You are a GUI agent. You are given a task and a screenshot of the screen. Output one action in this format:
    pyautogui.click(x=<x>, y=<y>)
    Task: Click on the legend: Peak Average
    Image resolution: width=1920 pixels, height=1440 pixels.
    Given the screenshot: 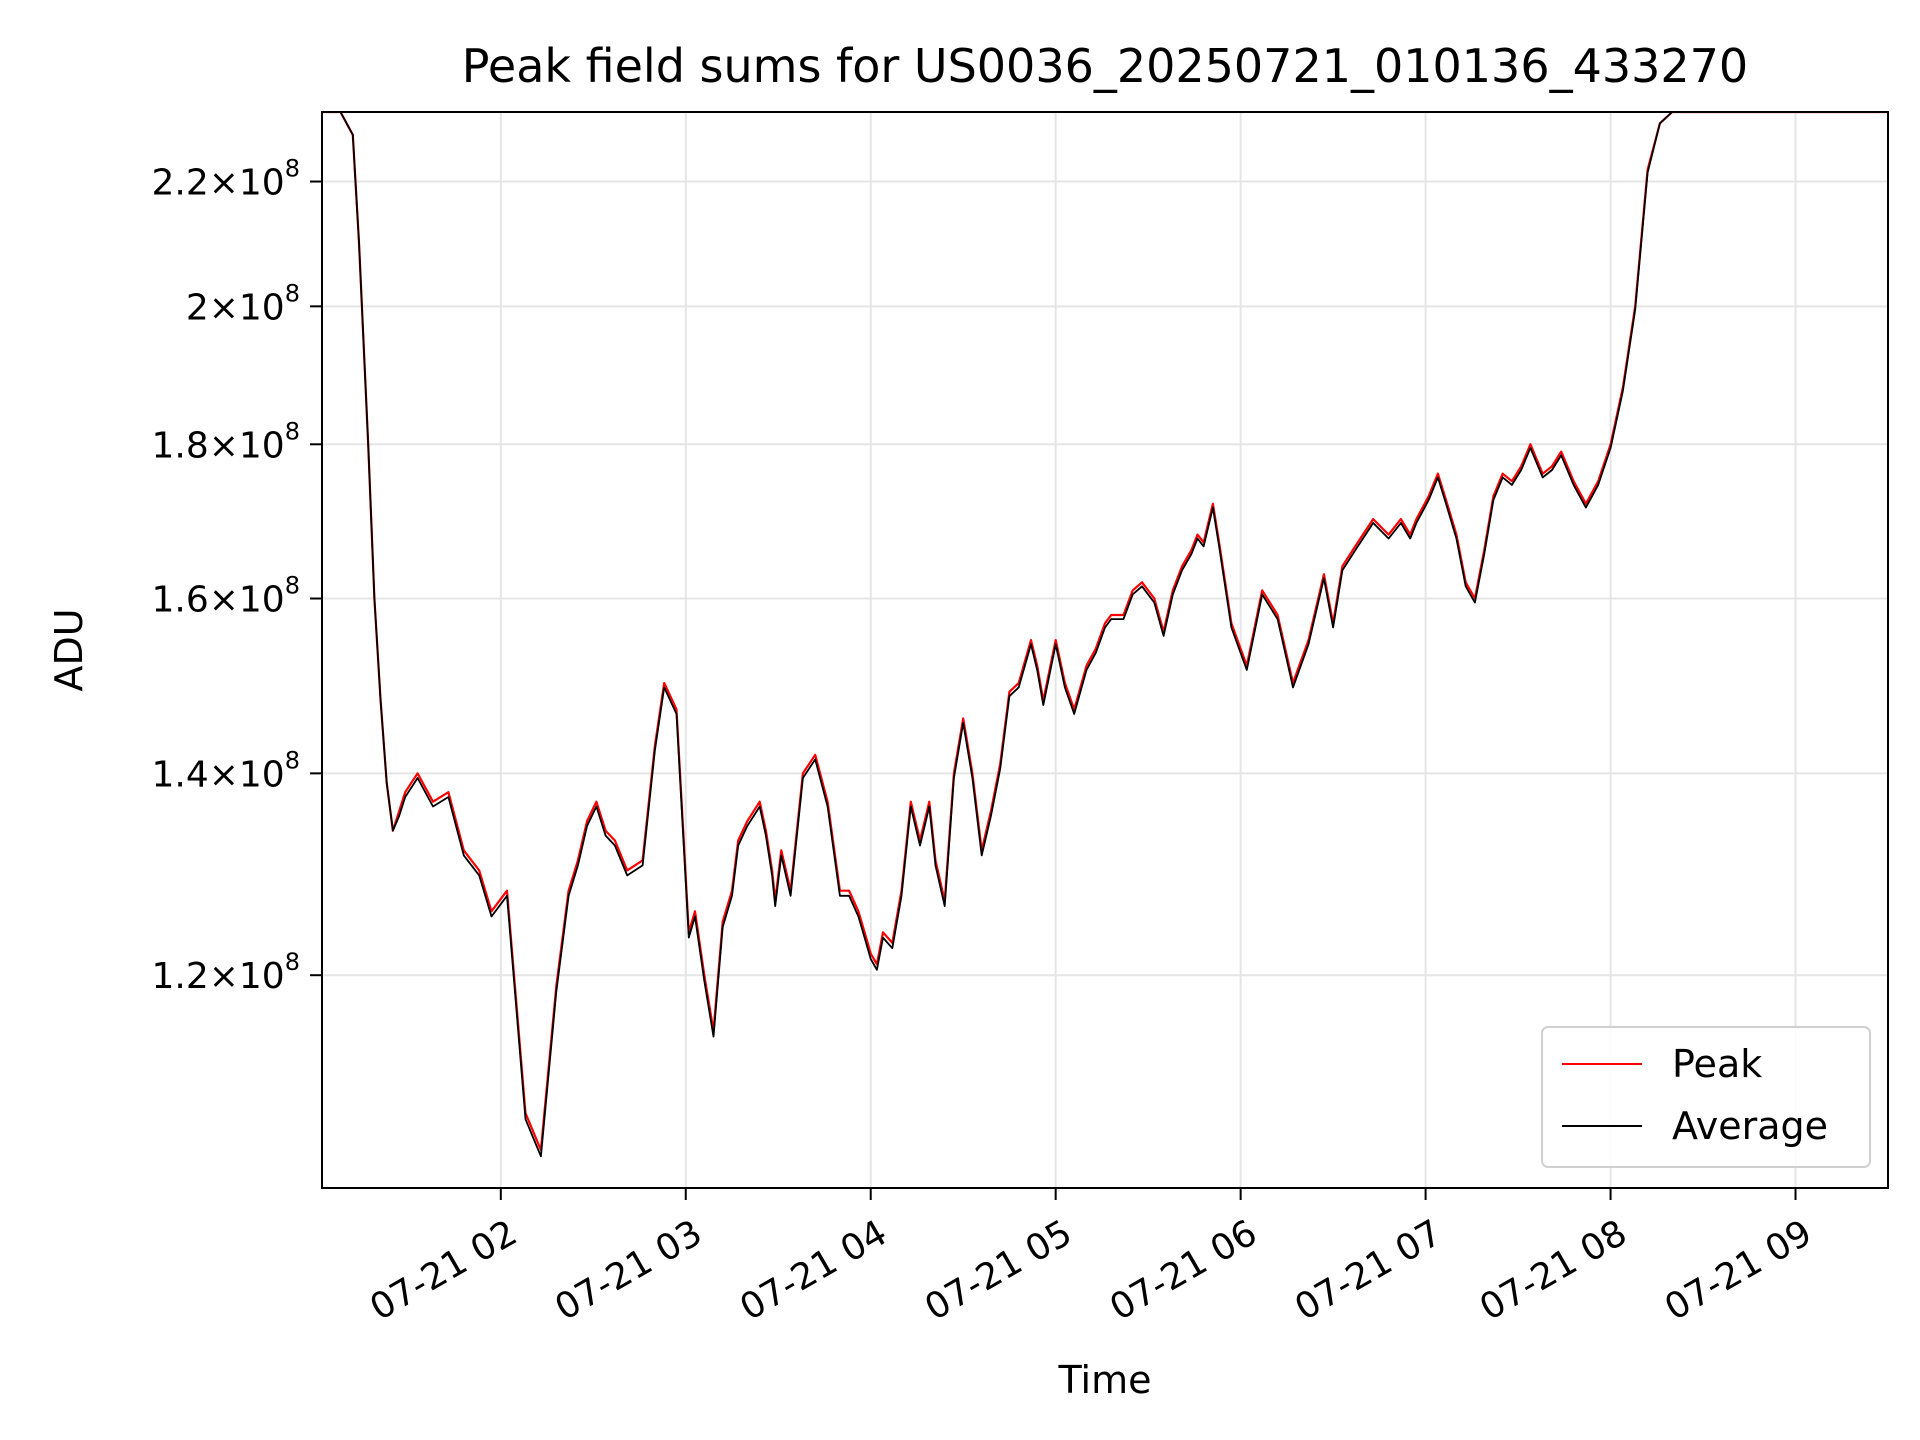 What is the action you would take?
    pyautogui.click(x=1706, y=1097)
    